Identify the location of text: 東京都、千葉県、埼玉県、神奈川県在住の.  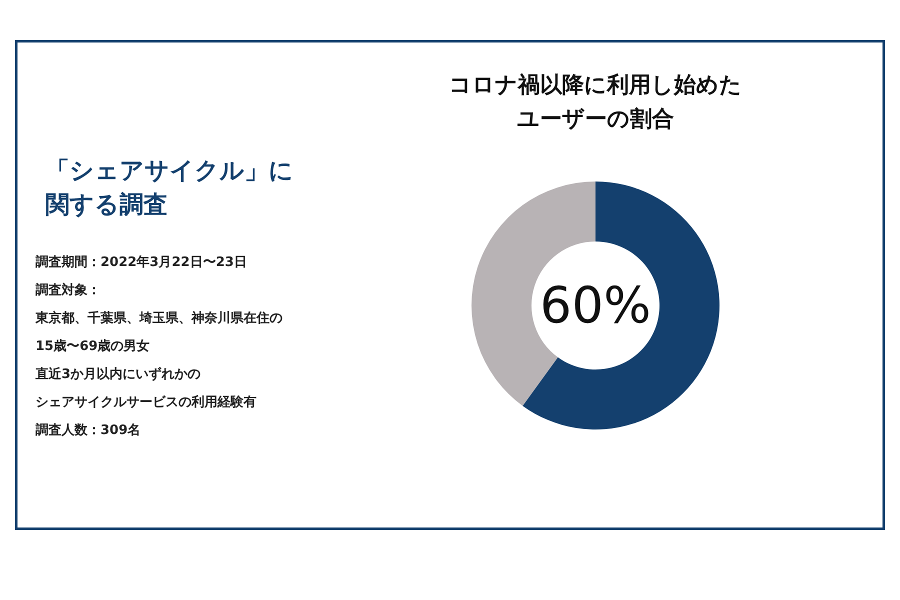
(158, 318).